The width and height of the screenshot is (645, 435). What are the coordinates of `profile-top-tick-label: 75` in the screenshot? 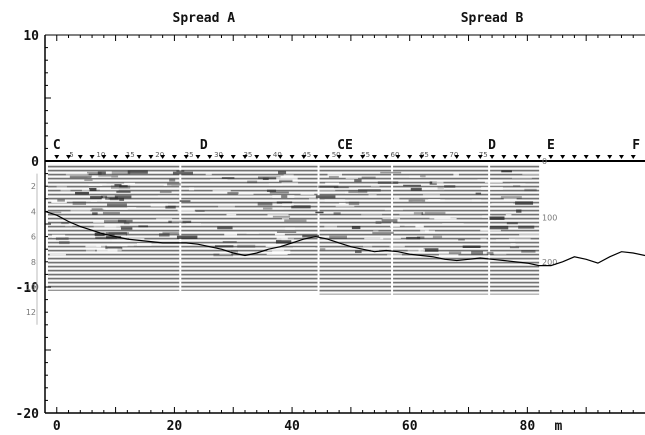 It's located at (483, 155).